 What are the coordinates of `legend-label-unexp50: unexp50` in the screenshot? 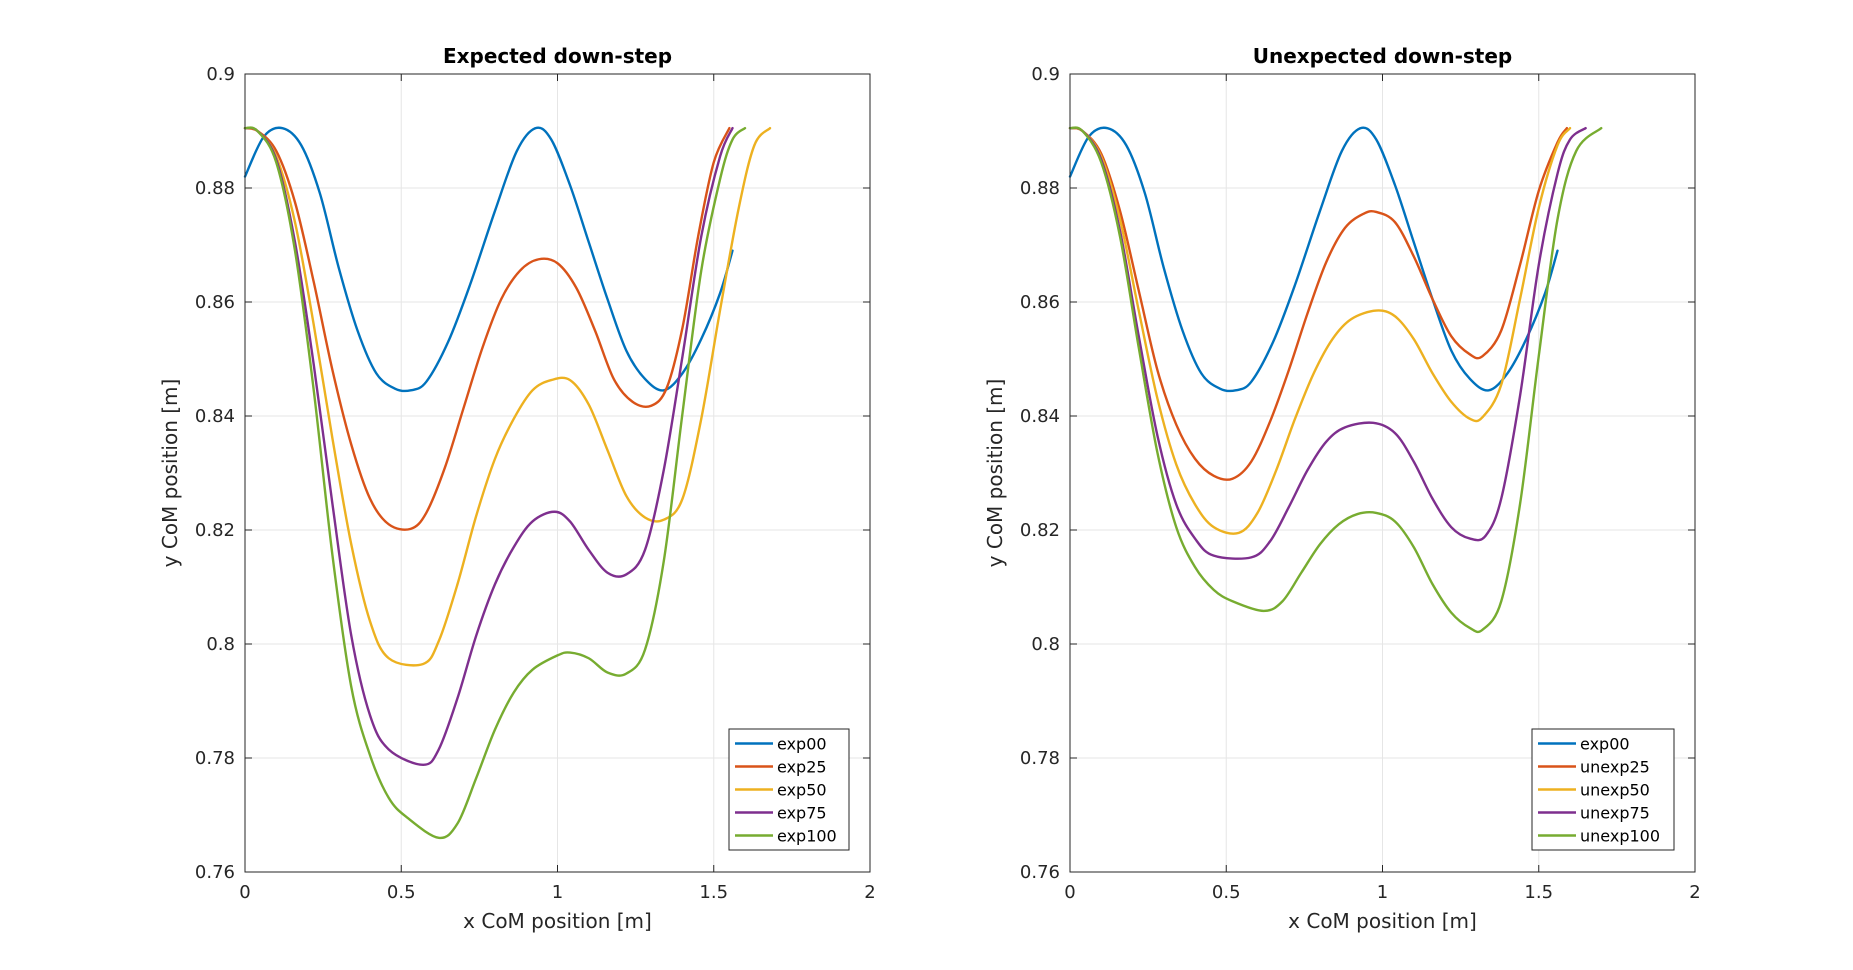 It's located at (1615, 790).